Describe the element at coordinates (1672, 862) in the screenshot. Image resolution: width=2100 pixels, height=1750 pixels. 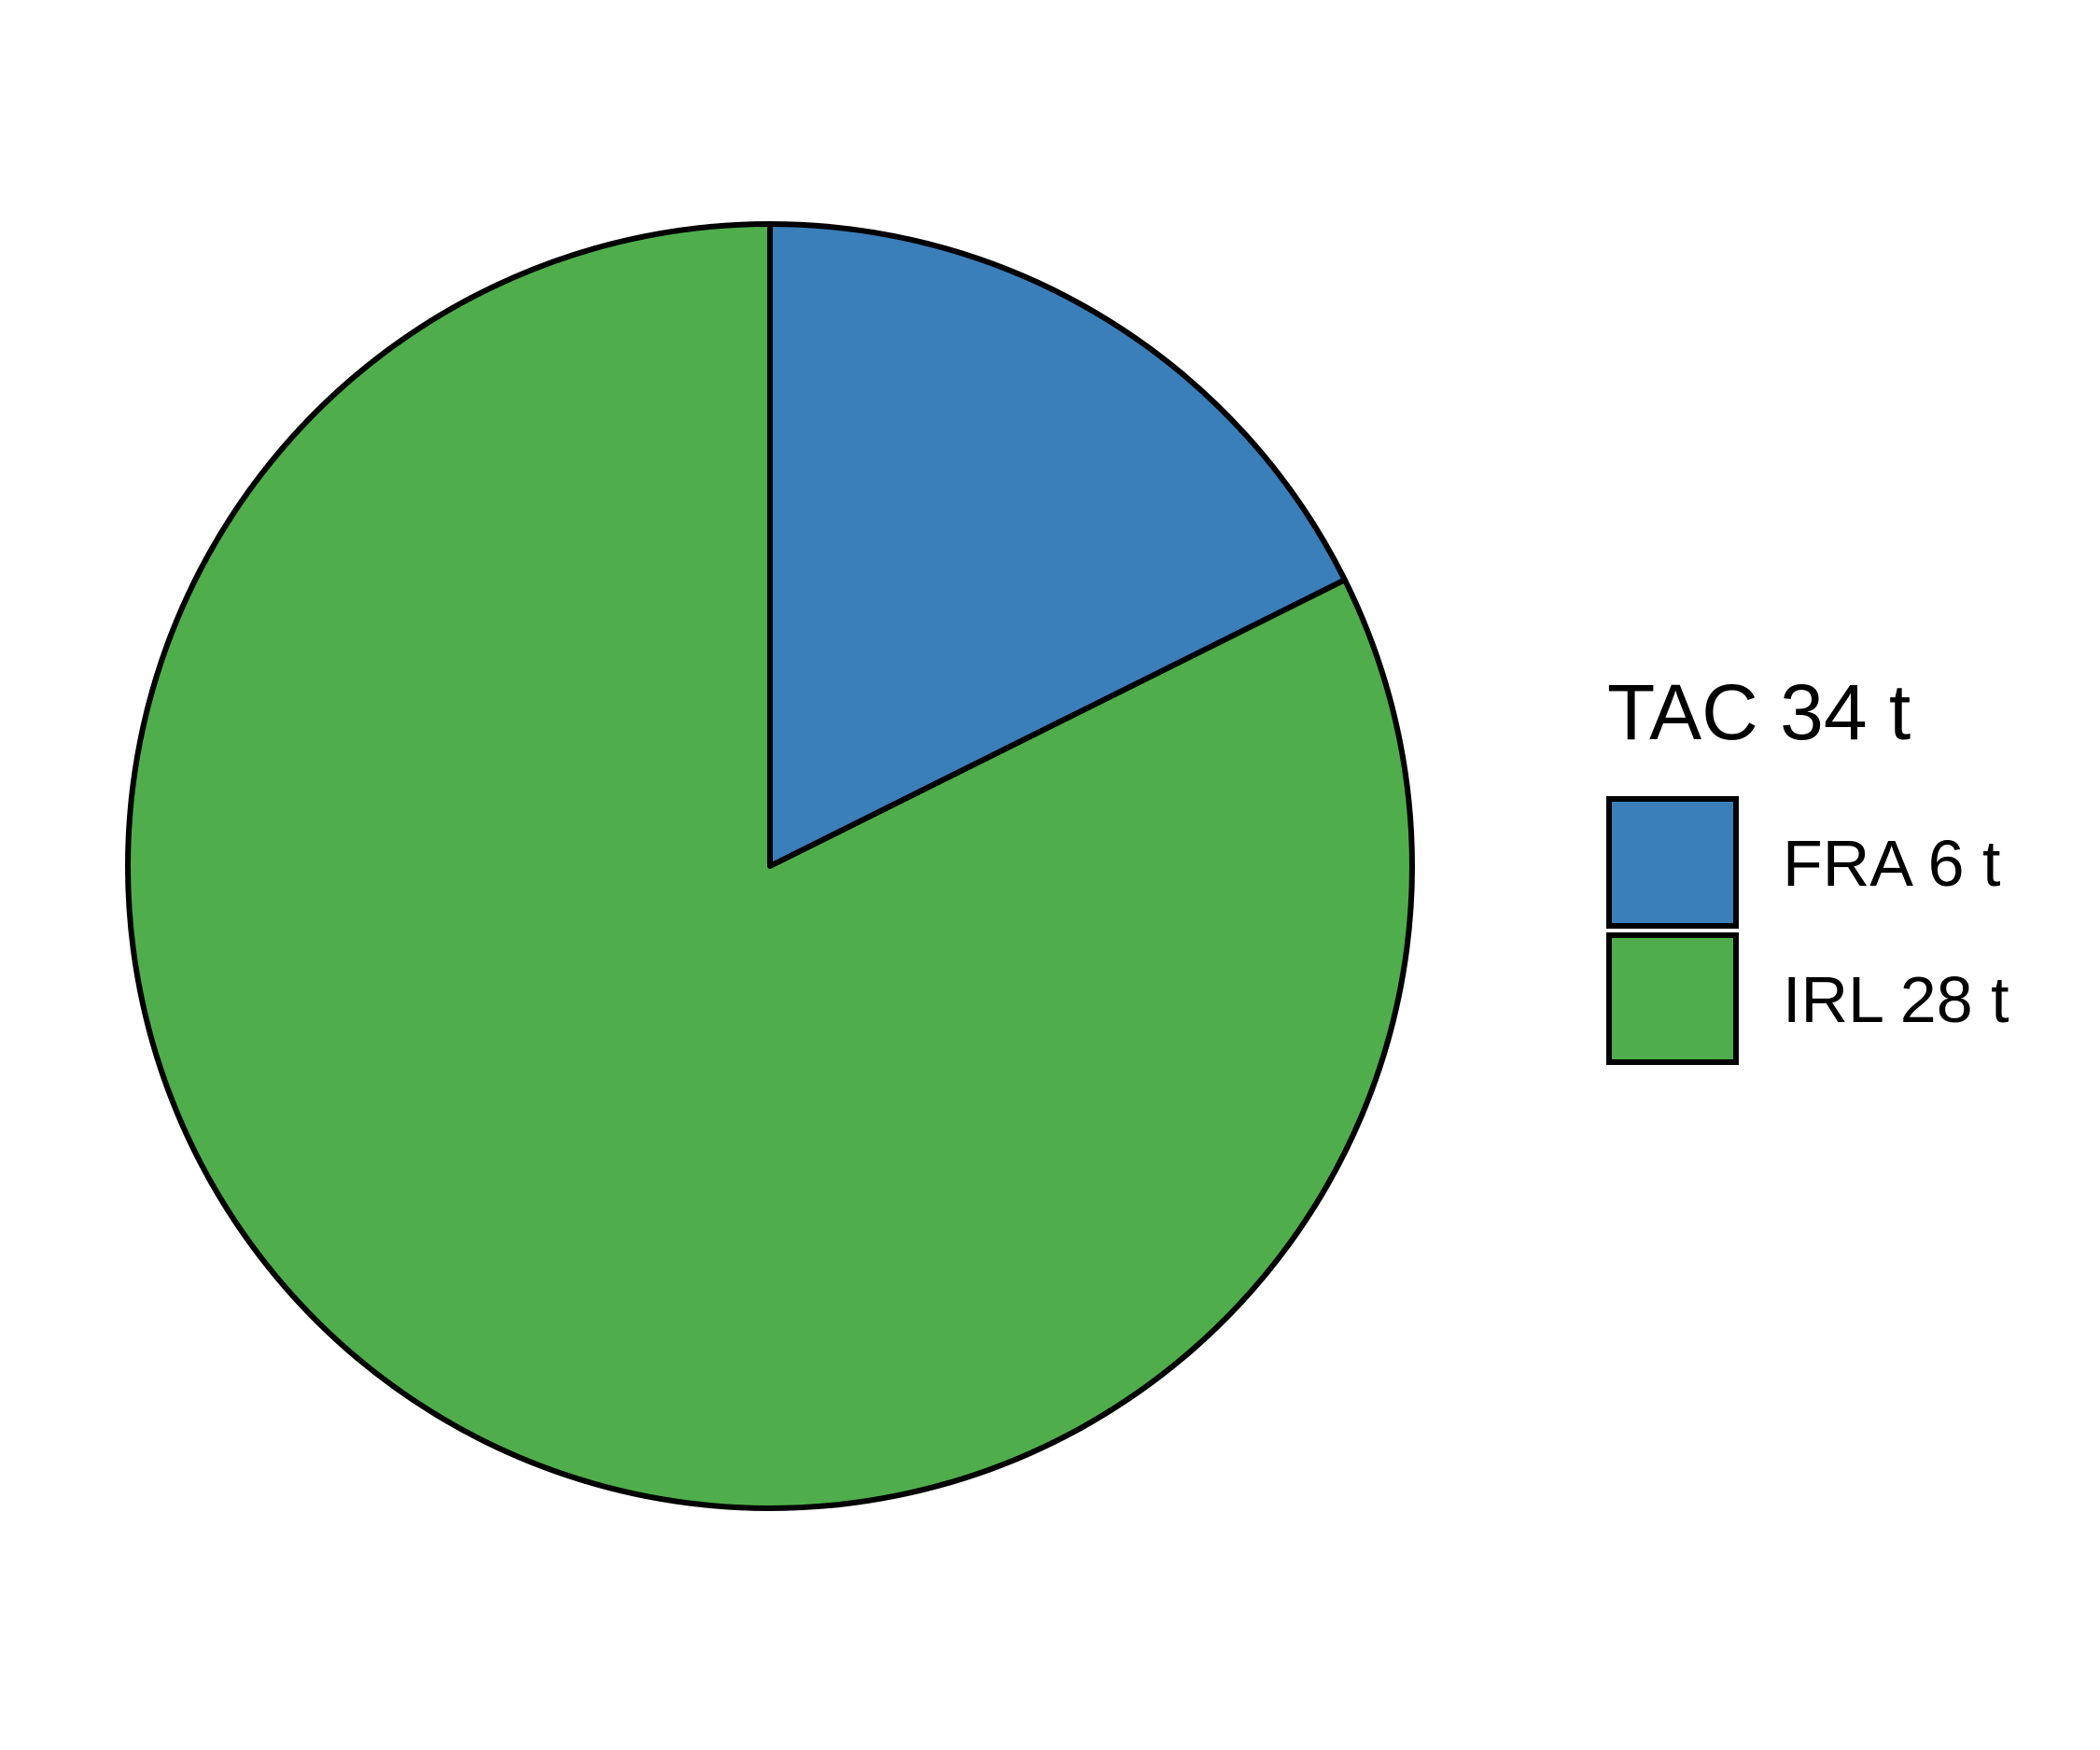
I see `legend-key-fra` at that location.